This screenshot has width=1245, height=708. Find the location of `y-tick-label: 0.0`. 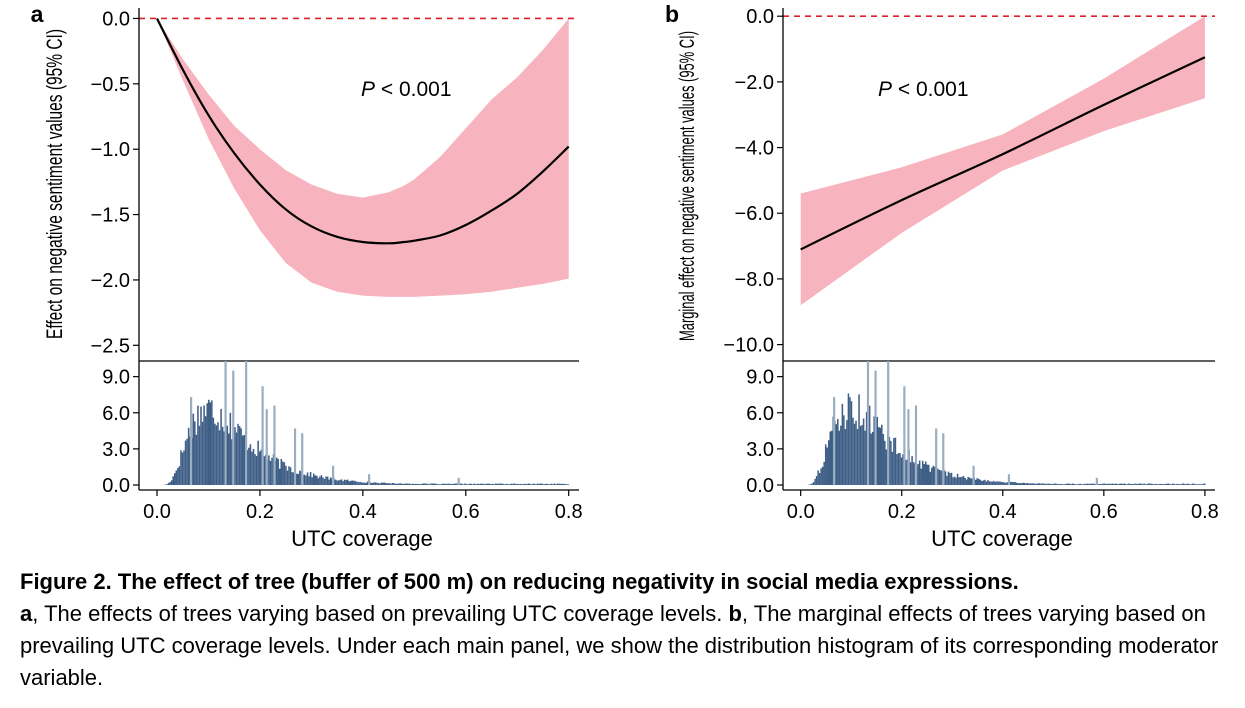

y-tick-label: 0.0 is located at coordinates (760, 17).